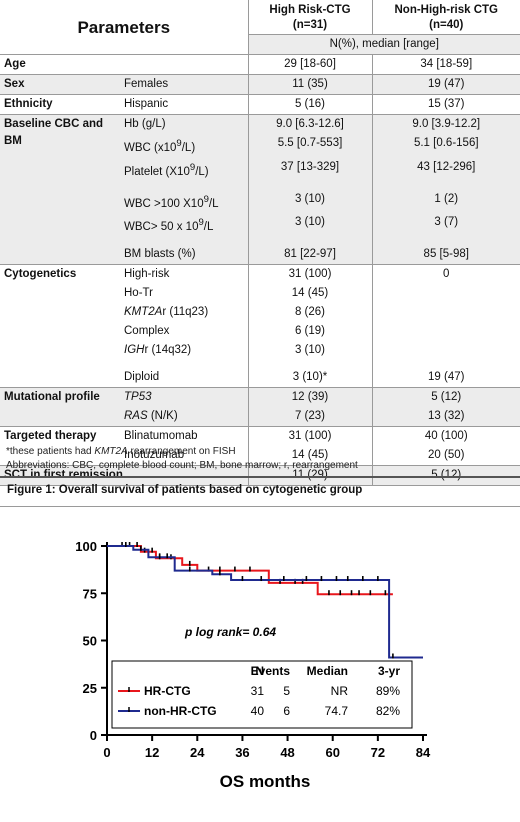 This screenshot has width=520, height=822. Describe the element at coordinates (309, 294) in the screenshot. I see `row-cyto-hotr-v1: 14 (45)` at that location.